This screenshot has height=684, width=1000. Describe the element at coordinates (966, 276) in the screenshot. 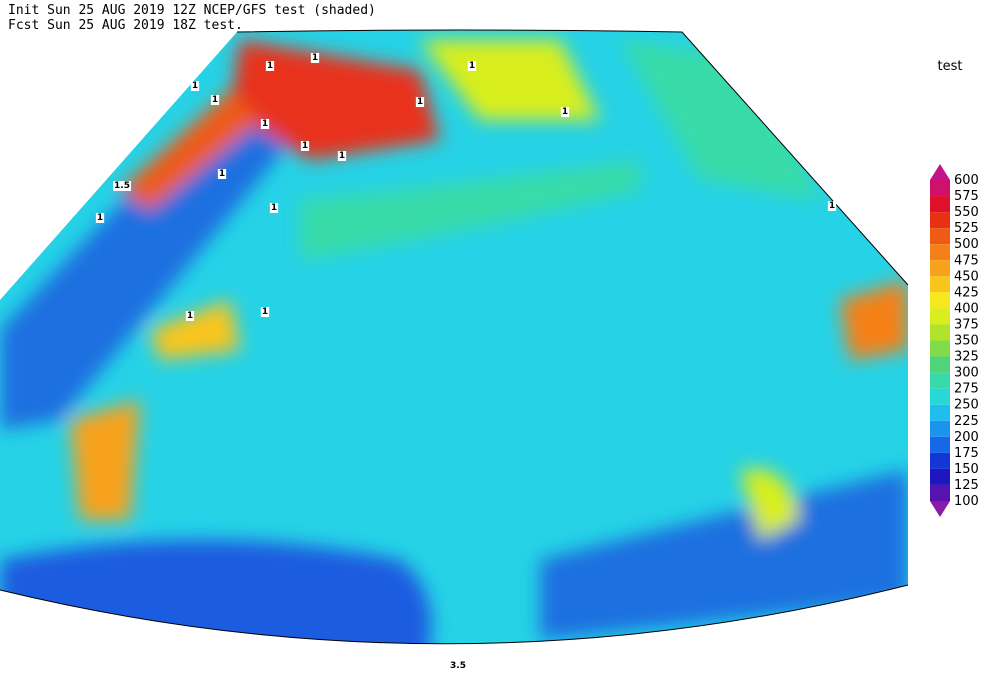

I see `colorbar-label: 450` at that location.